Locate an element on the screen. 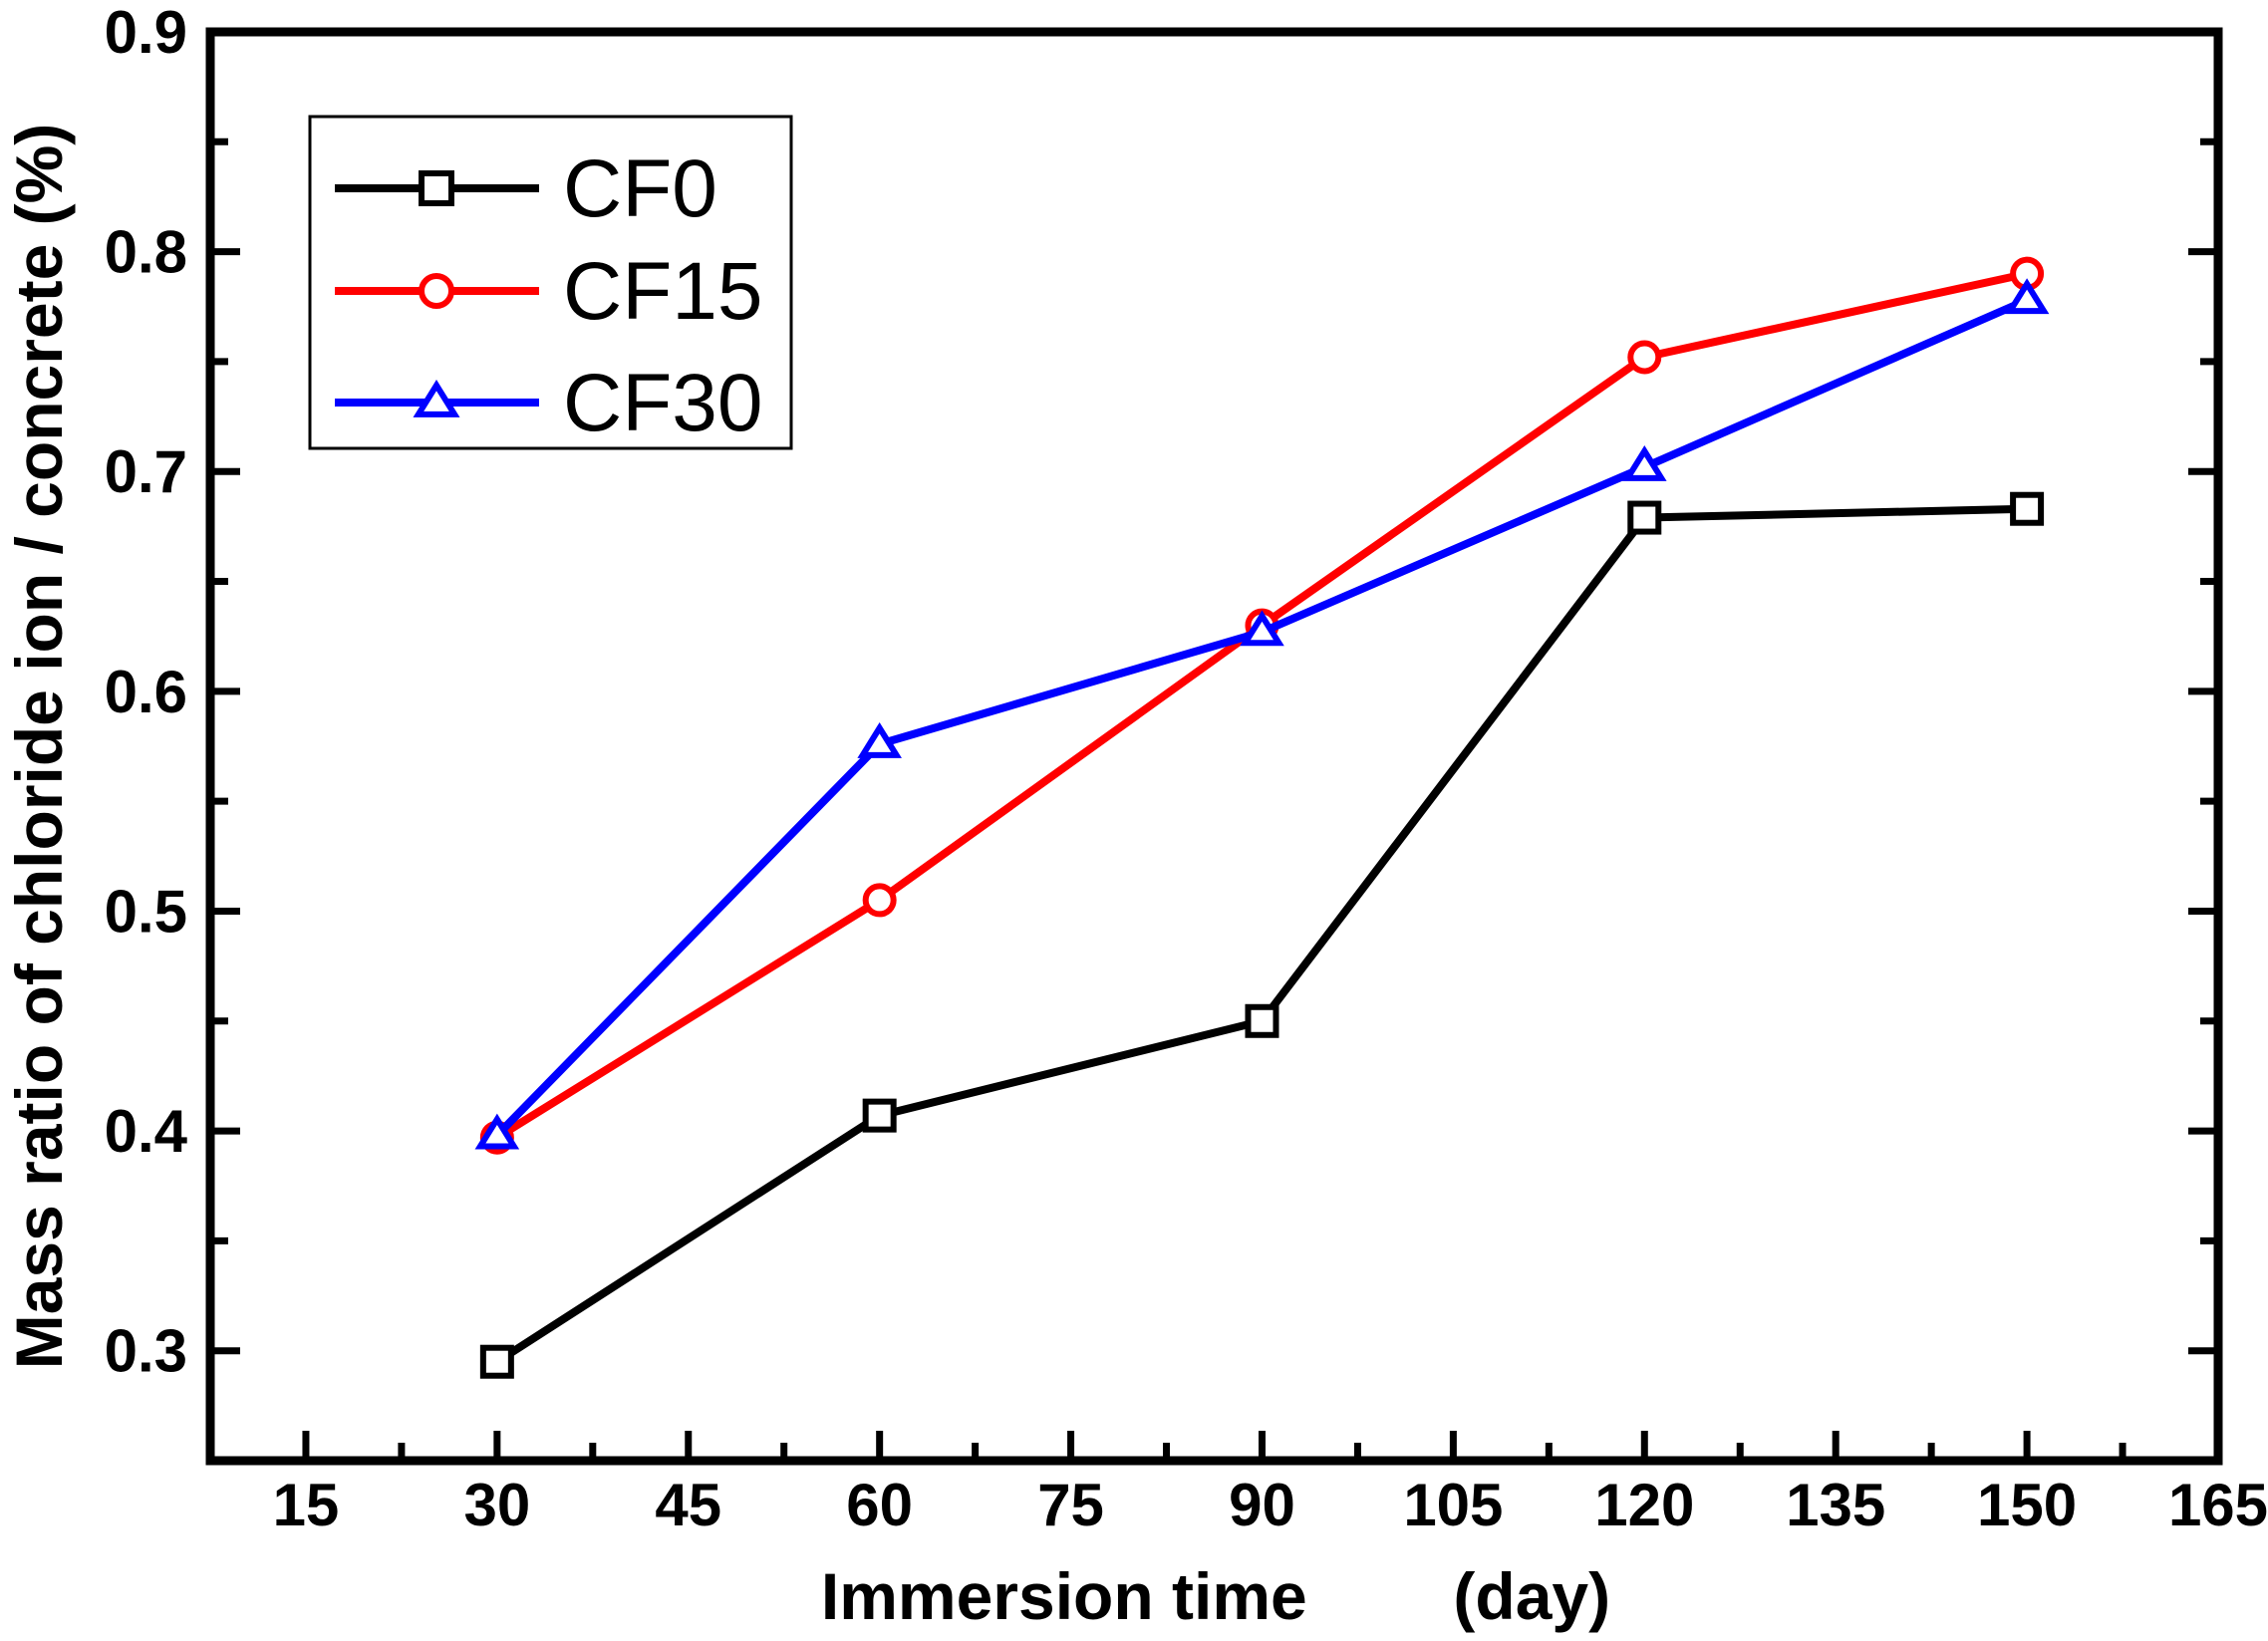 Image resolution: width=2268 pixels, height=1641 pixels. legend: CF0 CF15 CF30 is located at coordinates (551, 282).